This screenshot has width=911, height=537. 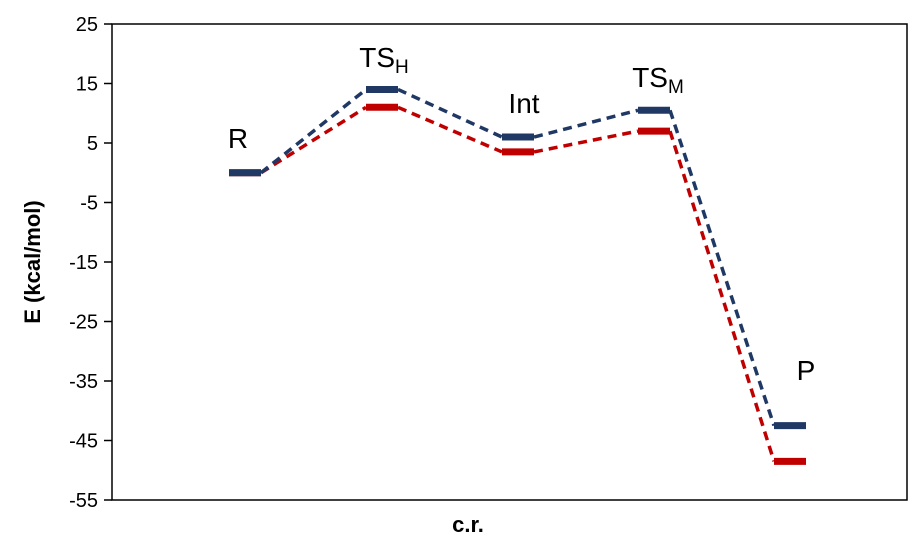 What do you see at coordinates (87, 25) in the screenshot?
I see `y-tick-label: 25` at bounding box center [87, 25].